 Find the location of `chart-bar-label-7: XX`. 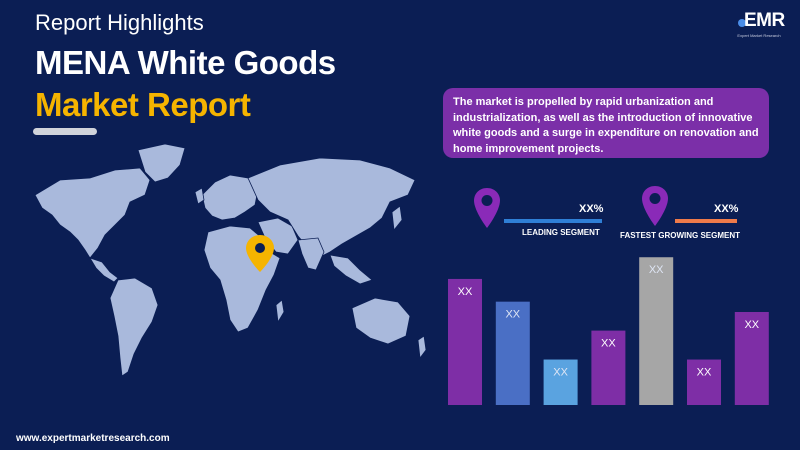

chart-bar-label-7: XX is located at coordinates (751, 325).